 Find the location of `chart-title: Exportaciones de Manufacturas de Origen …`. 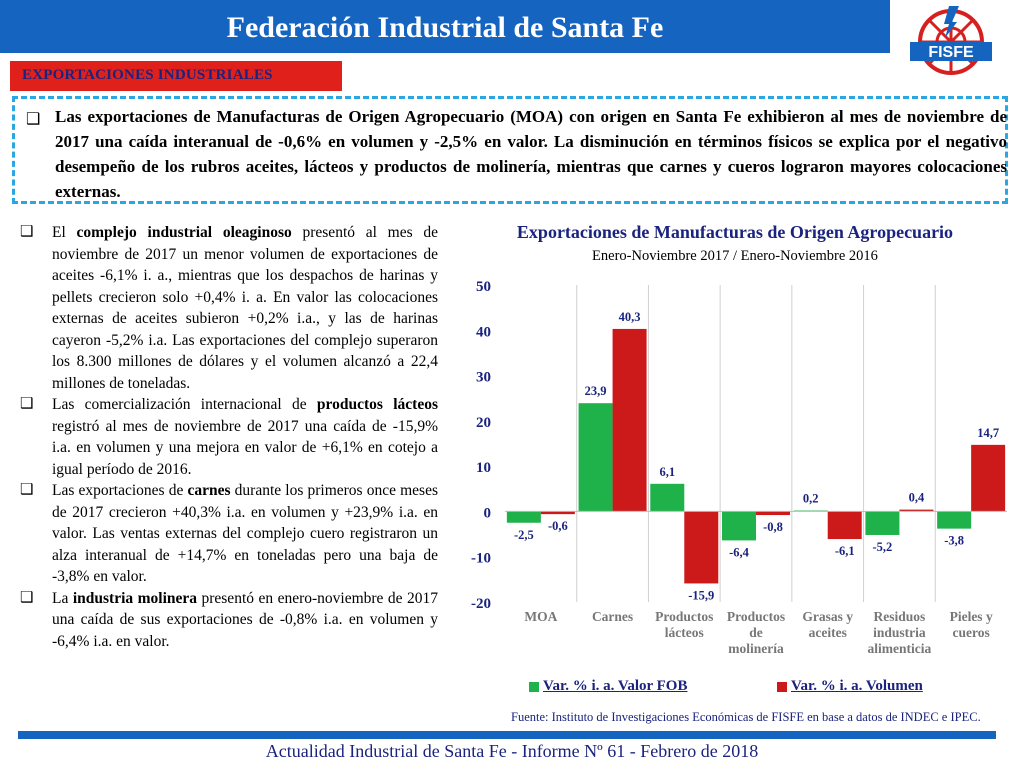

chart-title: Exportaciones de Manufacturas de Origen … is located at coordinates (735, 232).